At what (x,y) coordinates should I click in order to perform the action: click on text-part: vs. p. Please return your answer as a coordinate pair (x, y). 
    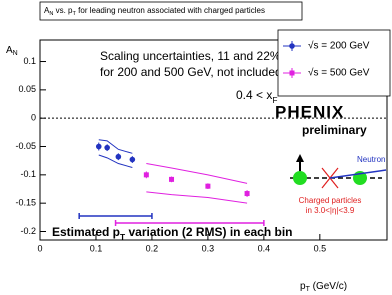
    Looking at the image, I should click on (63, 10).